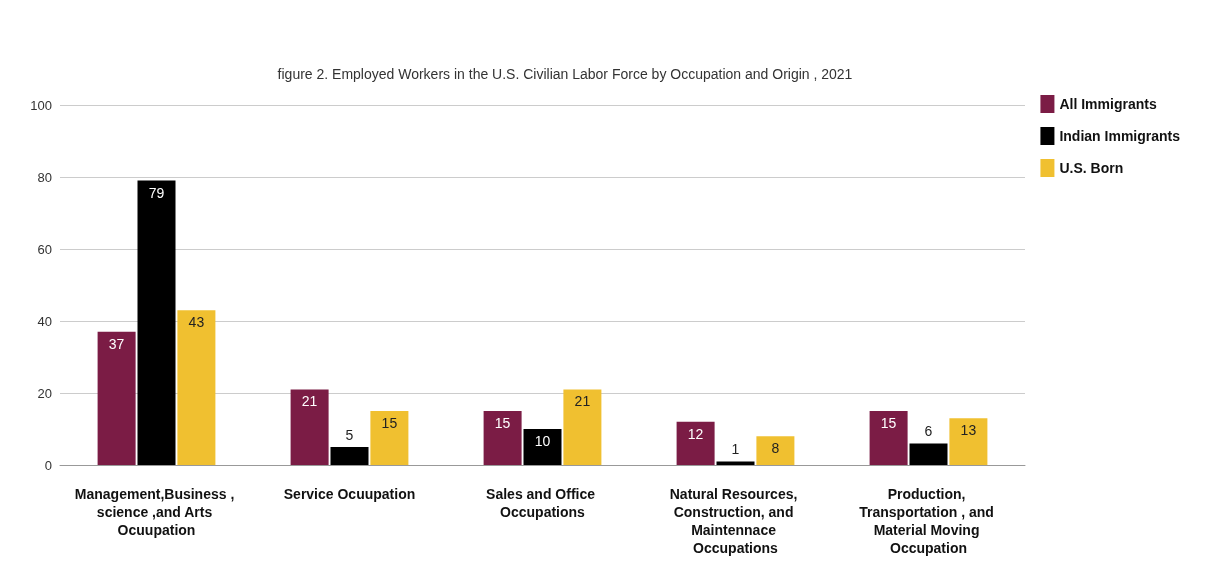 Image resolution: width=1205 pixels, height=565 pixels. What do you see at coordinates (44, 177) in the screenshot?
I see `y-tick-label: 80` at bounding box center [44, 177].